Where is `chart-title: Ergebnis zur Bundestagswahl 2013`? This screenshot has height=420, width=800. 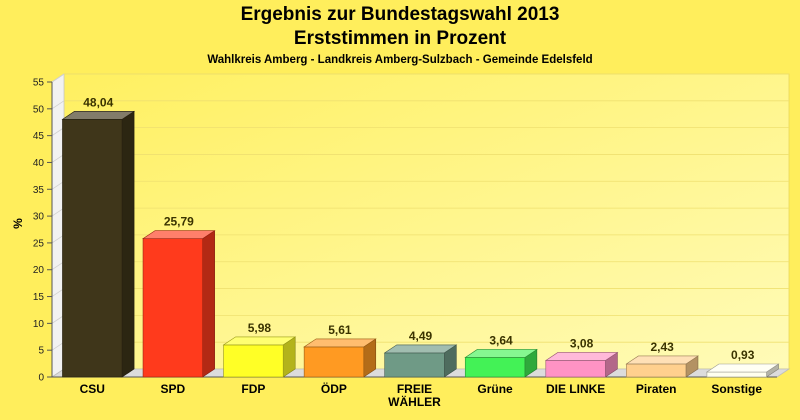
chart-title: Ergebnis zur Bundestagswahl 2013 is located at coordinates (400, 14).